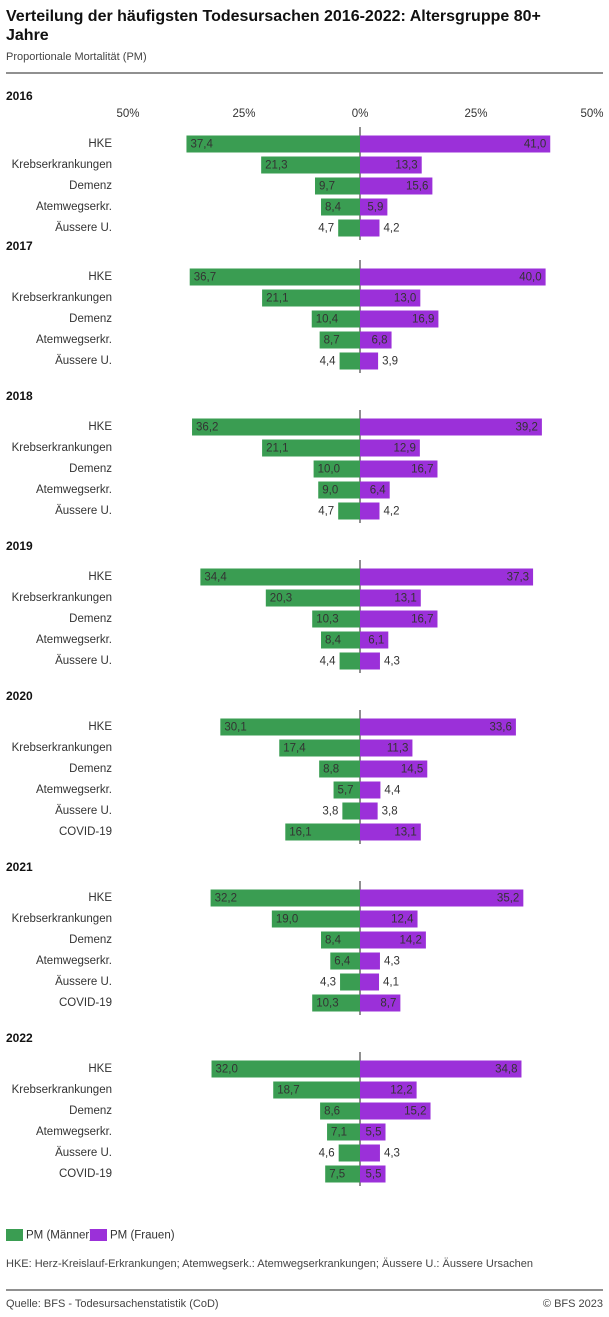 The height and width of the screenshot is (1317, 609). I want to click on value-label: 34,8, so click(506, 1070).